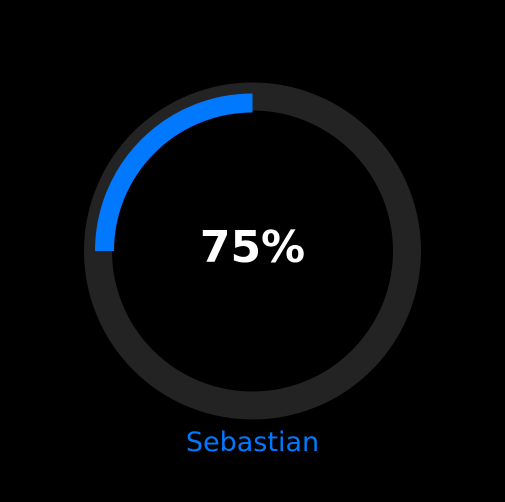  Describe the element at coordinates (252, 247) in the screenshot. I see `percent-value: 75%` at that location.